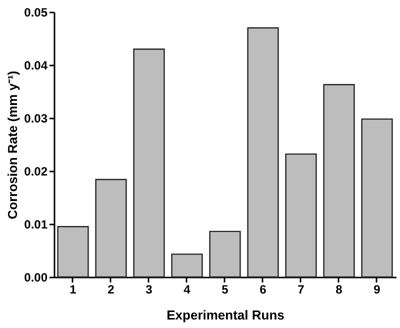 The image size is (400, 328). I want to click on x-tick-label: 5, so click(225, 289).